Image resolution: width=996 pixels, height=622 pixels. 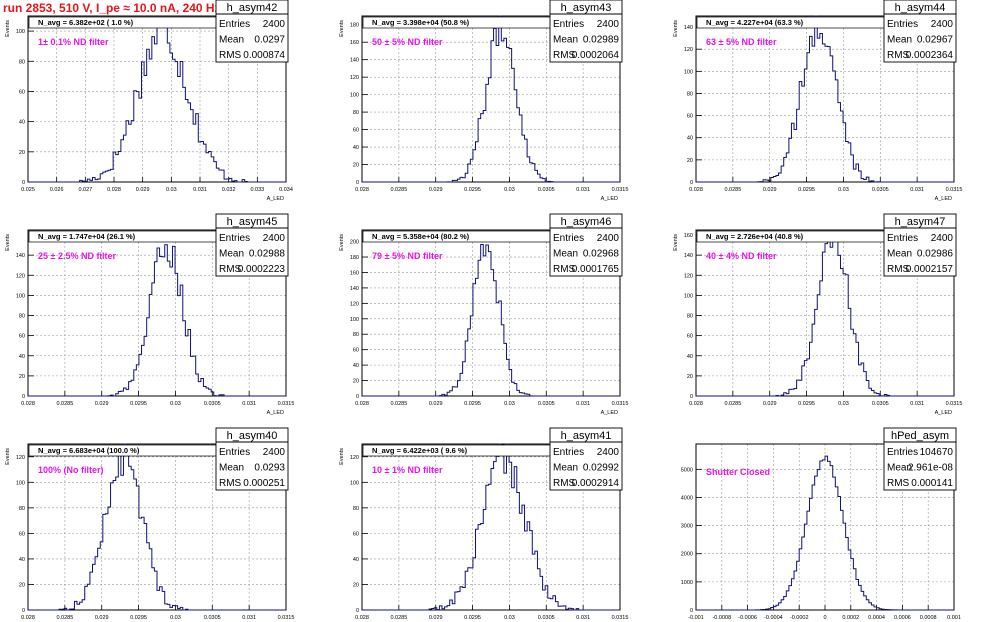 I want to click on filter-label: 40 ± 4% ND filter, so click(x=741, y=256).